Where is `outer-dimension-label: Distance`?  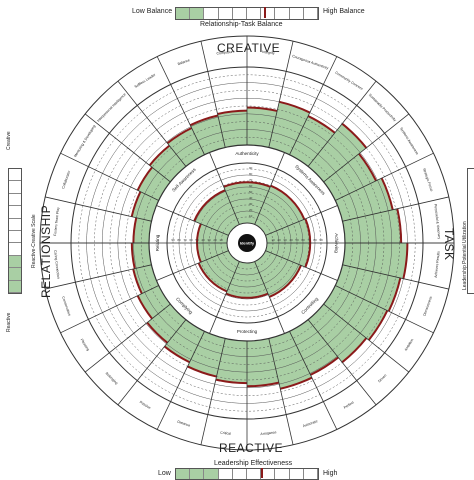
outer-dimension-label: Distance is located at coordinates (184, 424).